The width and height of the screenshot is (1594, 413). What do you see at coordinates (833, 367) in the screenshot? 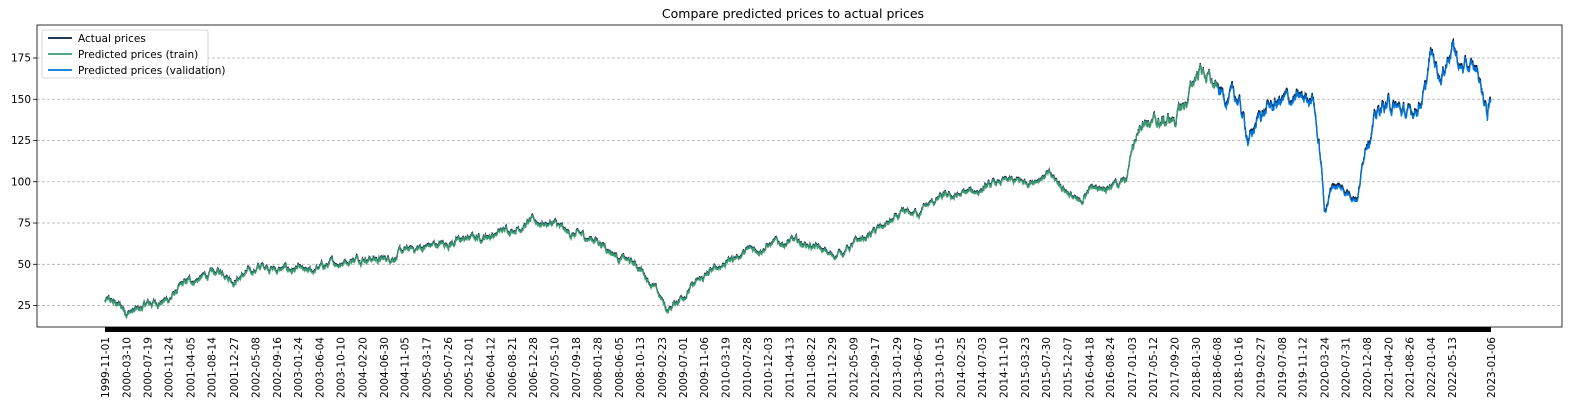
I see `x-tick-label: 2011-12-29` at bounding box center [833, 367].